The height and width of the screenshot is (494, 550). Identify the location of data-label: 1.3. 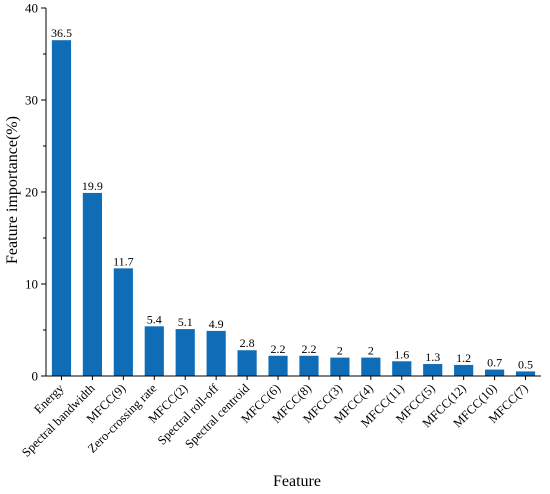
(432, 357).